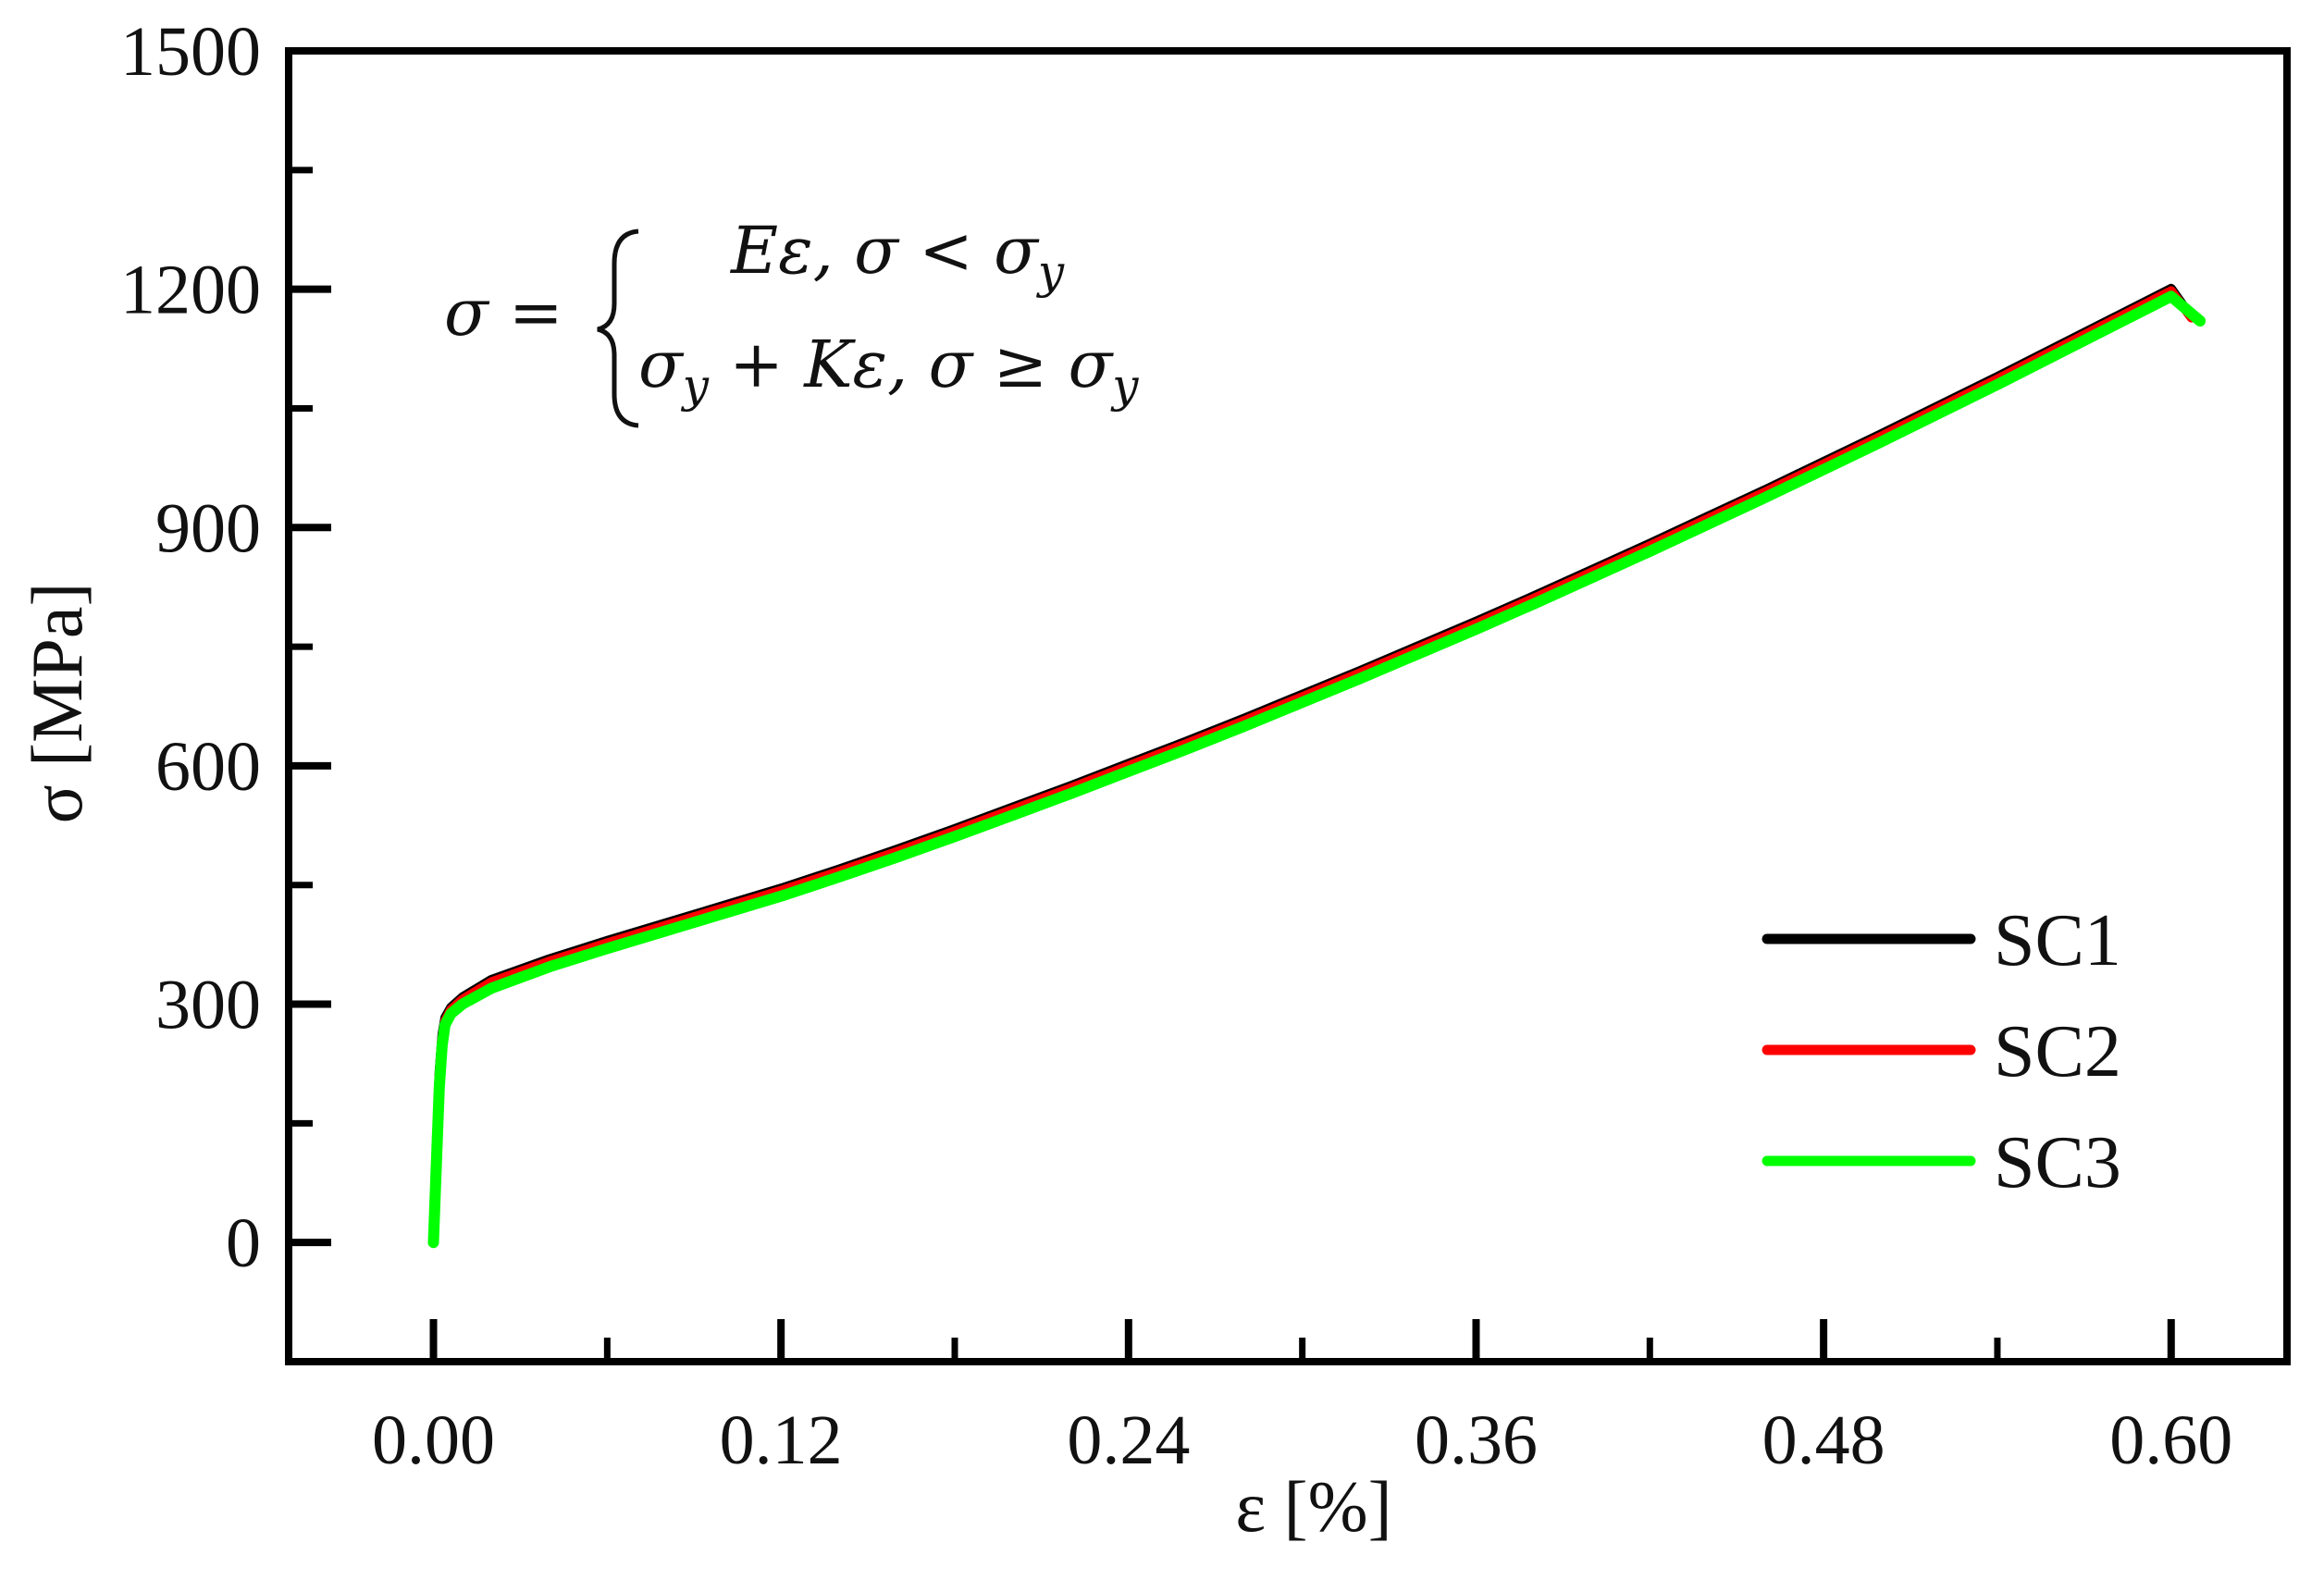  What do you see at coordinates (1476, 1440) in the screenshot?
I see `x-tick-label: 0.36` at bounding box center [1476, 1440].